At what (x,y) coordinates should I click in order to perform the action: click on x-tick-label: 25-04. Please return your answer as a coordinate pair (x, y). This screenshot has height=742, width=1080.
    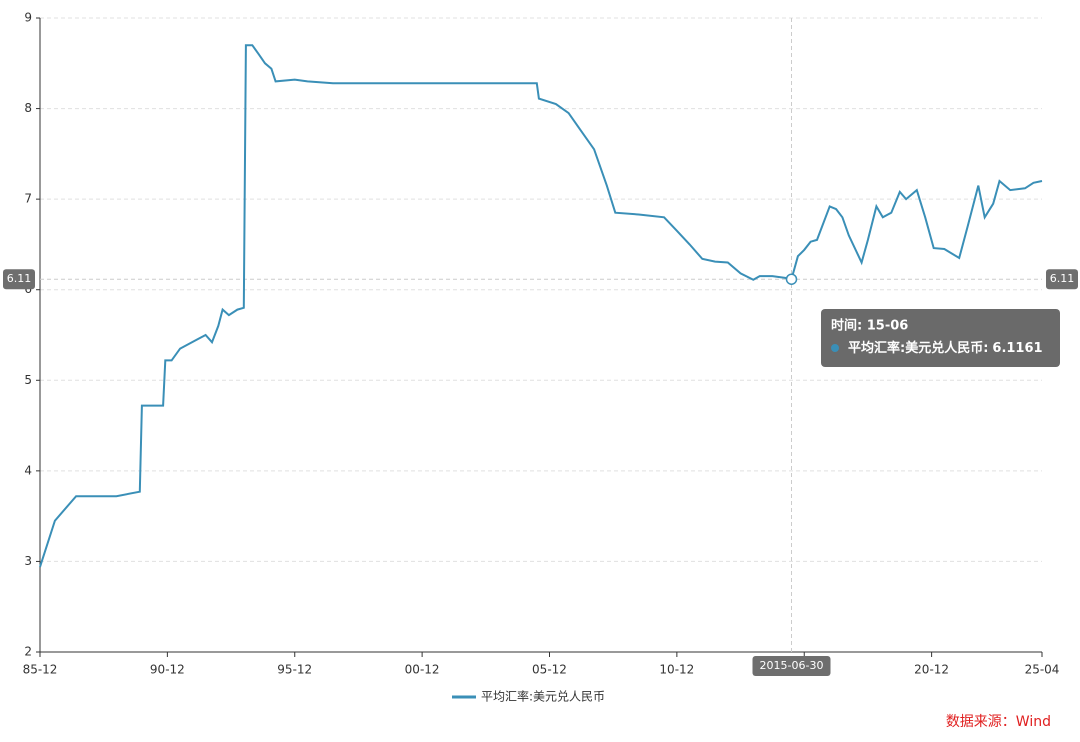
    Looking at the image, I should click on (1042, 670).